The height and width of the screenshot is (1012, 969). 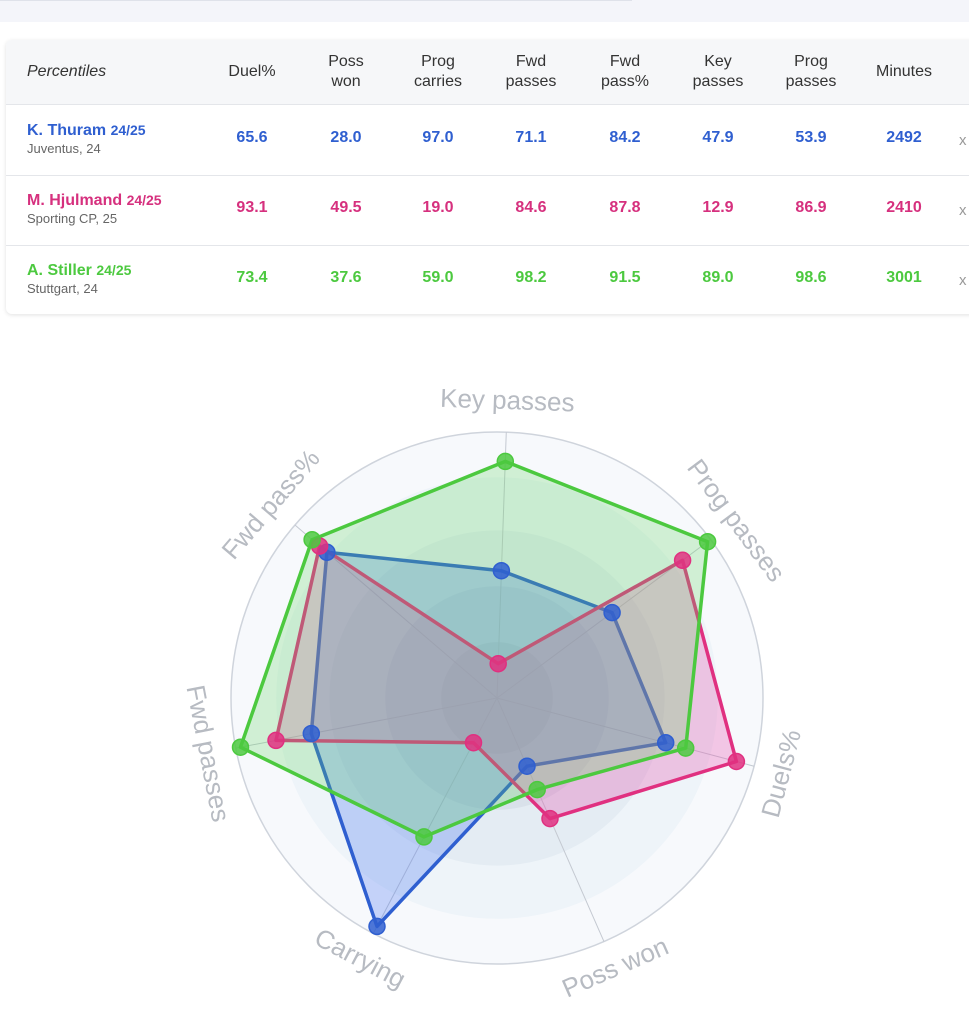 I want to click on radar-spoke, so click(x=625, y=732).